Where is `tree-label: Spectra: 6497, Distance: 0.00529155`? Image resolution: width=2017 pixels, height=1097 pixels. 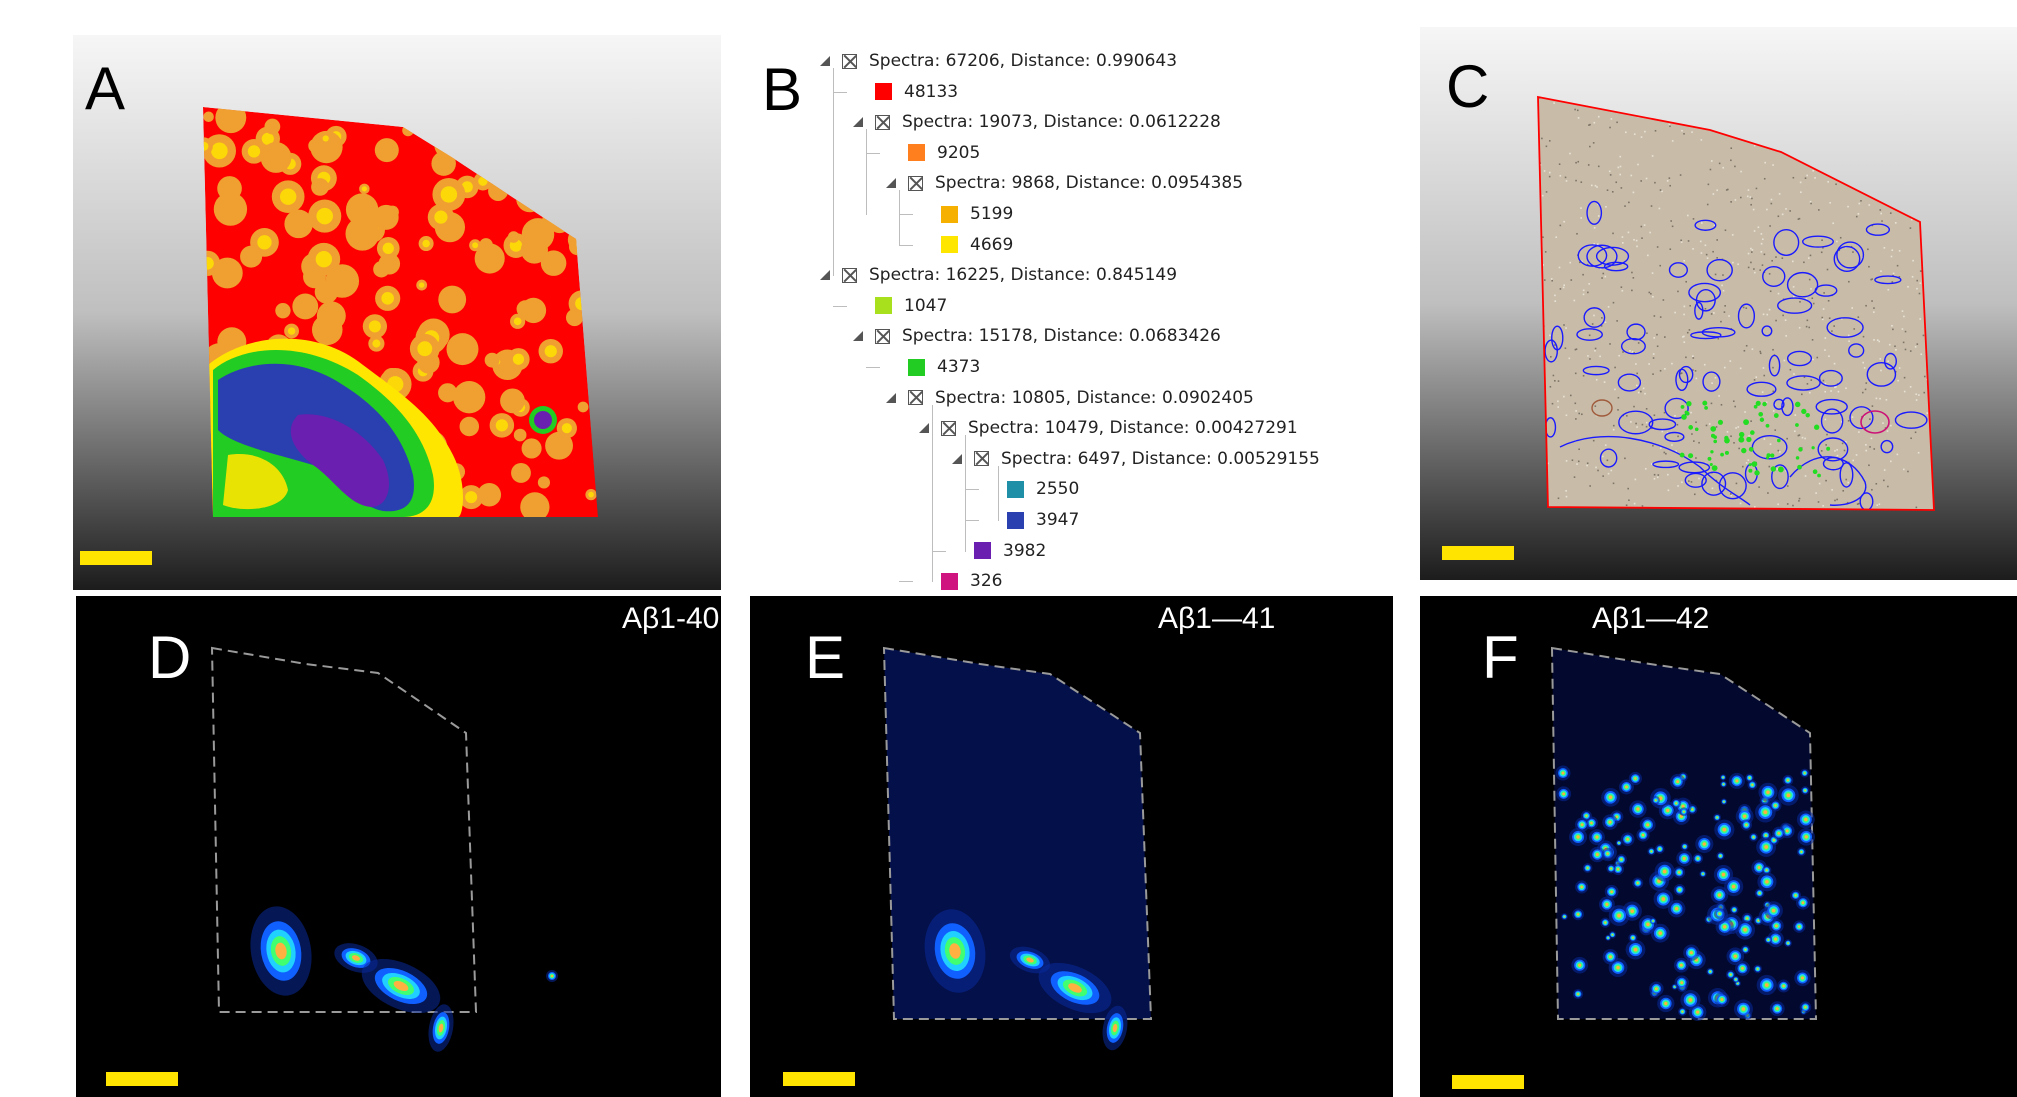
tree-label: Spectra: 6497, Distance: 0.00529155 is located at coordinates (1160, 458).